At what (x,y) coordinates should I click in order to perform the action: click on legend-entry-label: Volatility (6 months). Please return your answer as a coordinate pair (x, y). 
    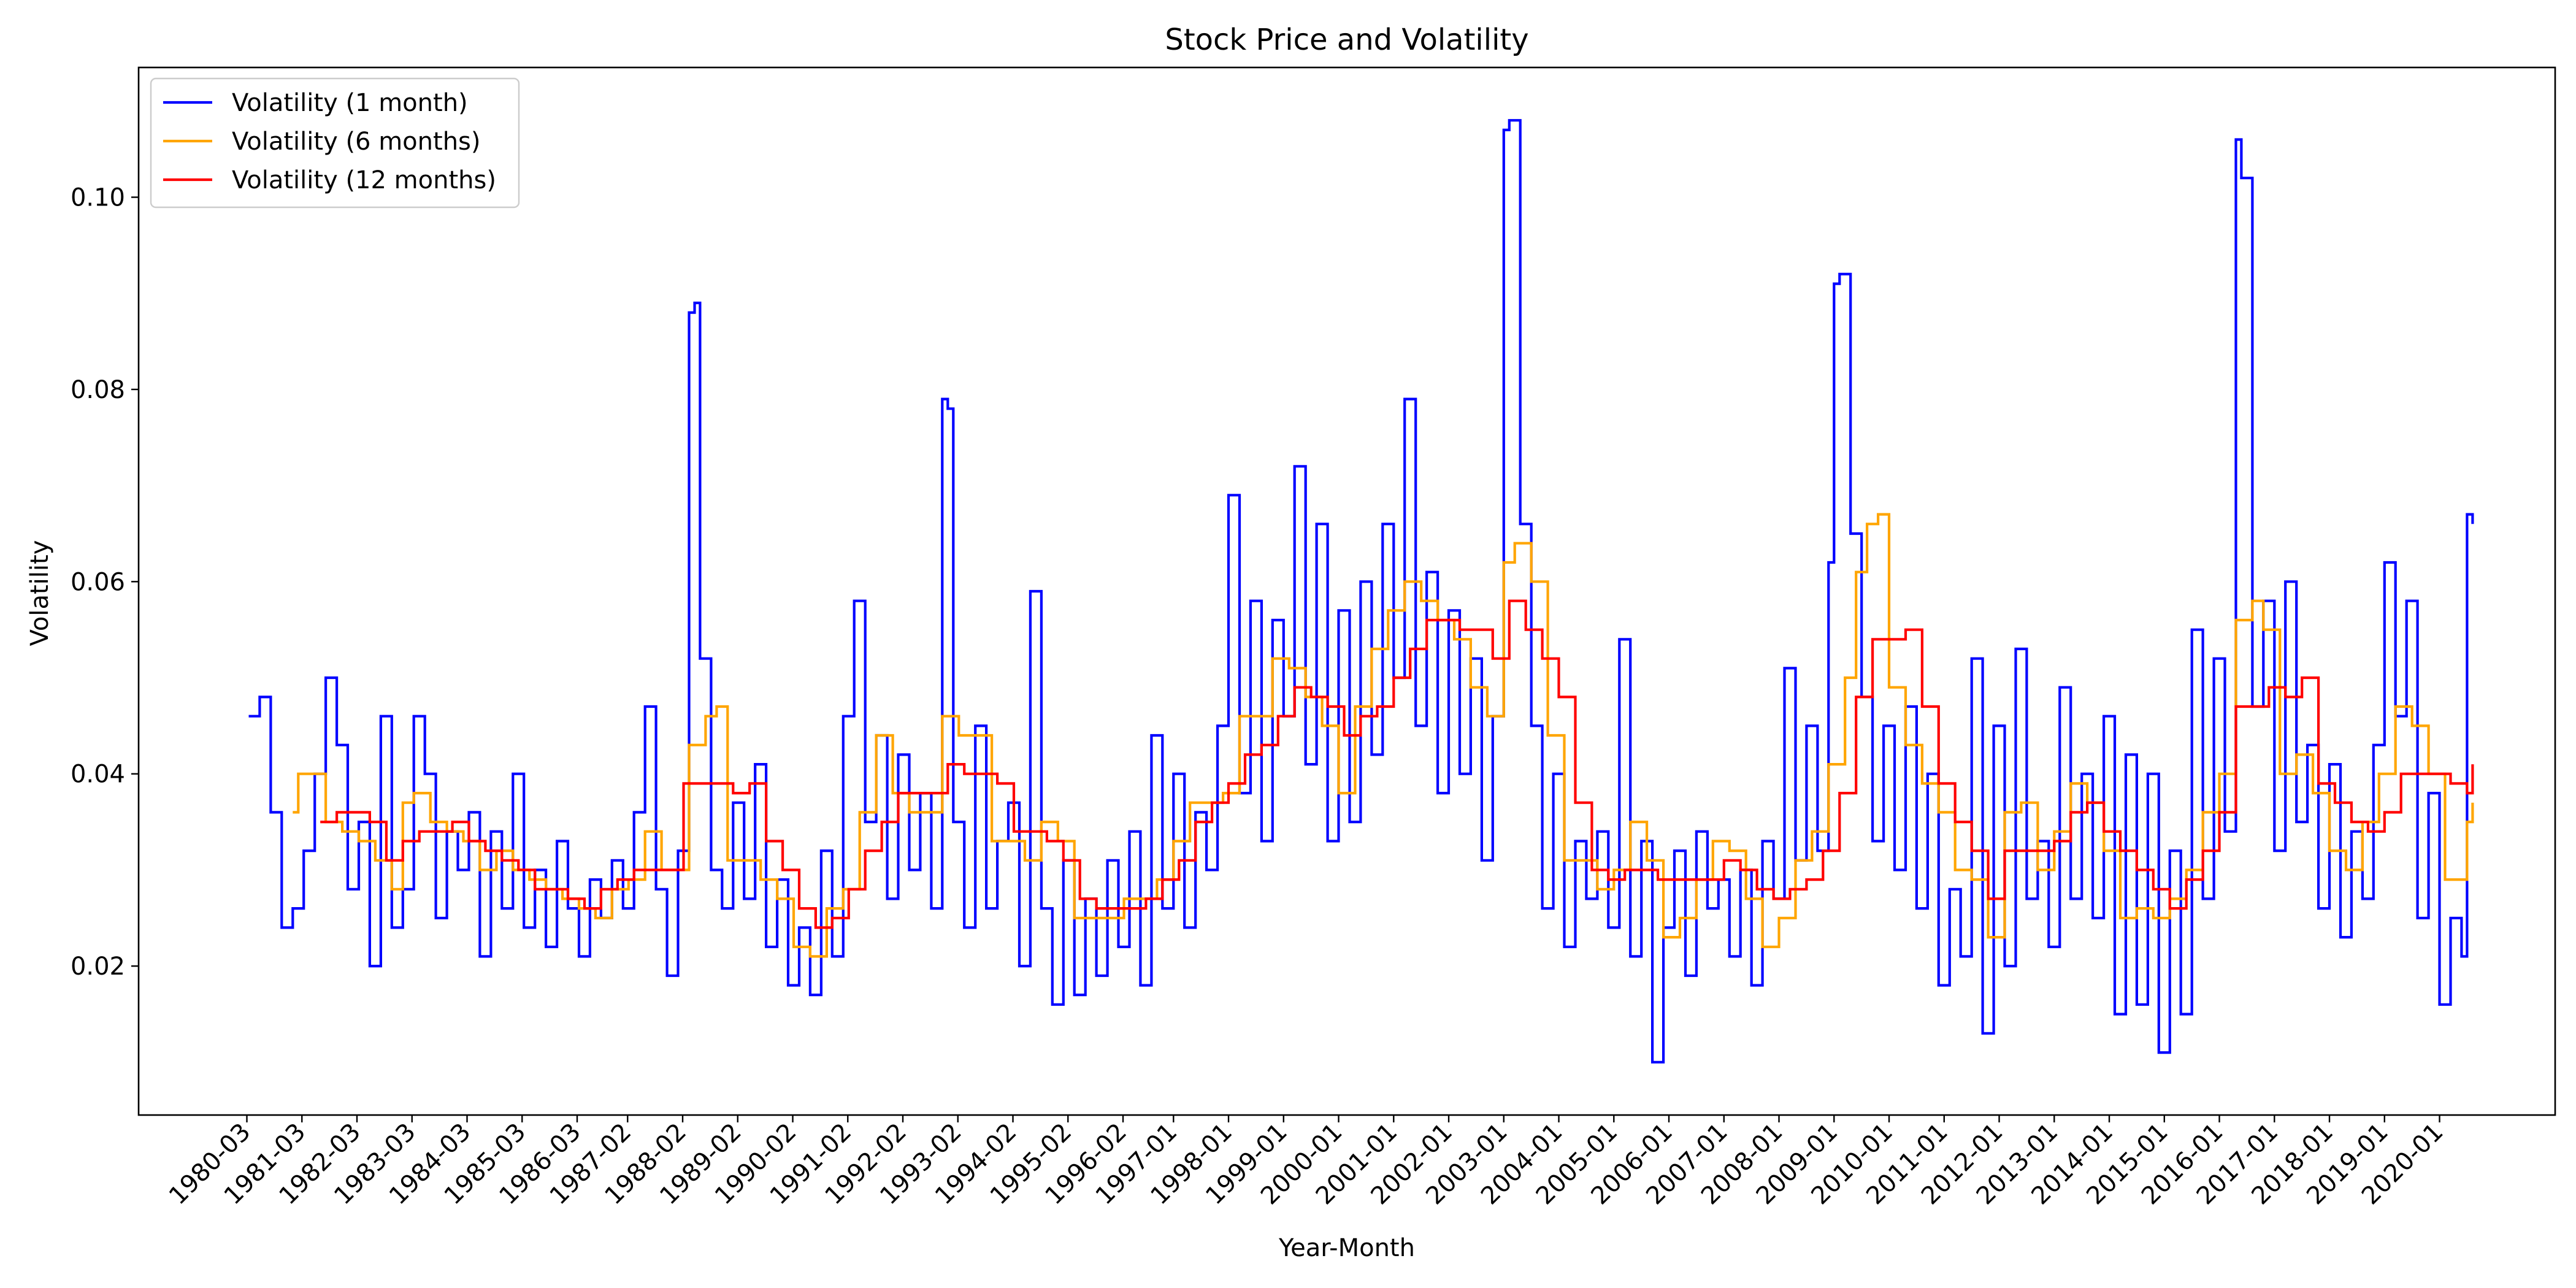
    Looking at the image, I should click on (356, 142).